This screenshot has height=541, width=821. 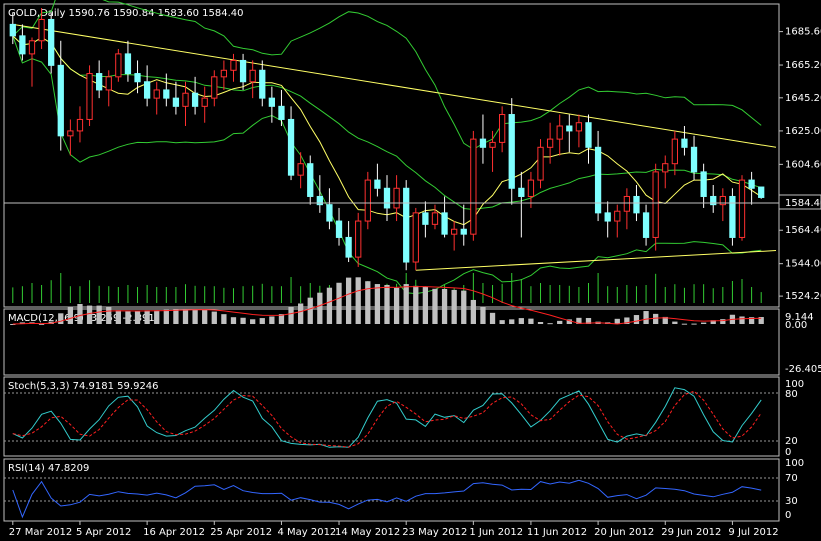 What do you see at coordinates (803, 264) in the screenshot?
I see `price-tick-label: 1544.00` at bounding box center [803, 264].